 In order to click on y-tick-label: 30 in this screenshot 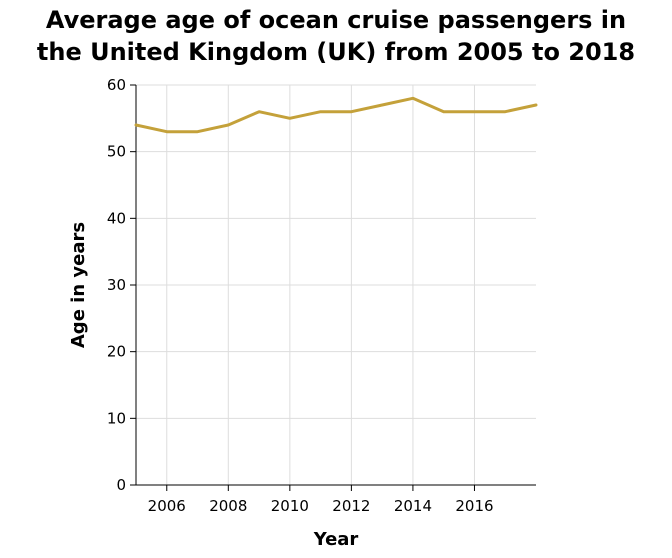, I will do `click(116, 285)`.